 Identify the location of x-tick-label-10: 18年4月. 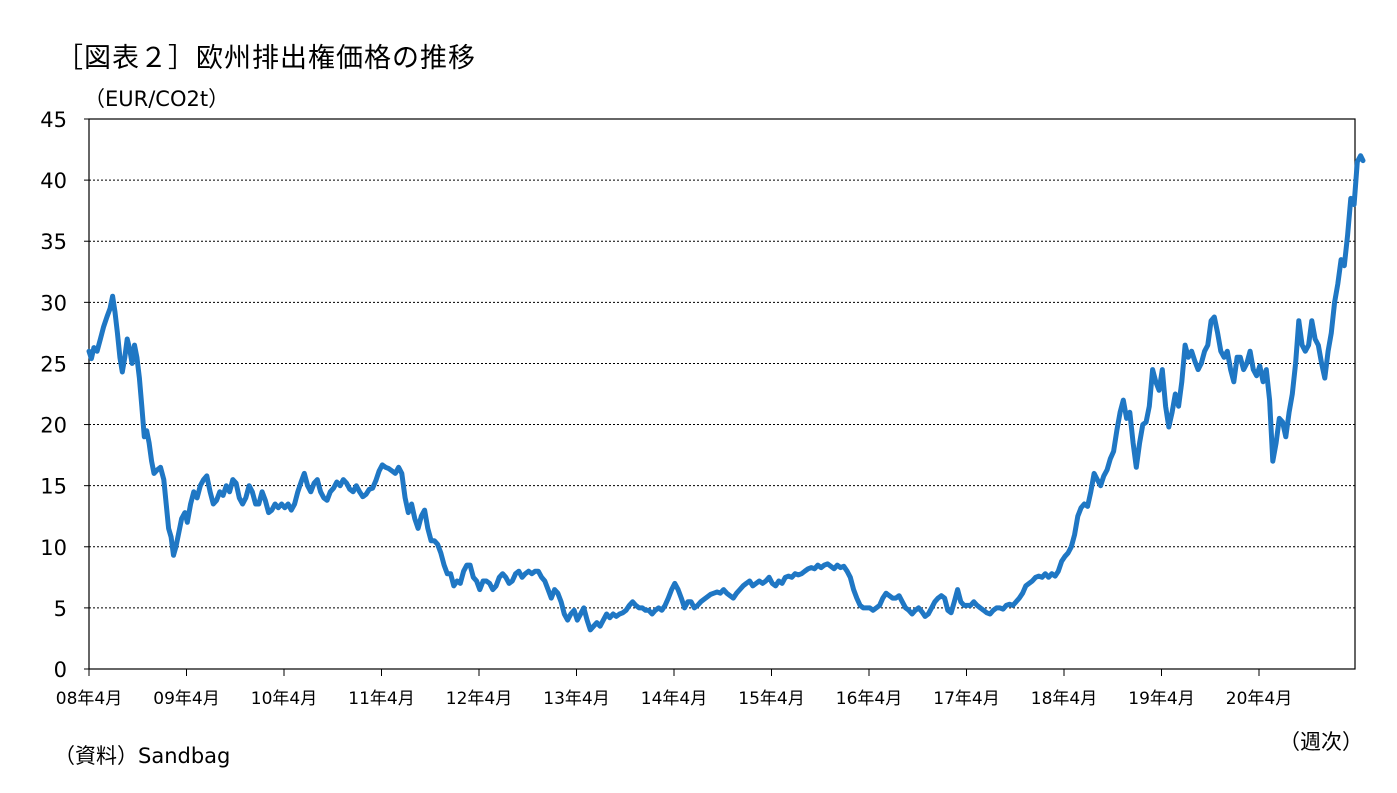
(1064, 699).